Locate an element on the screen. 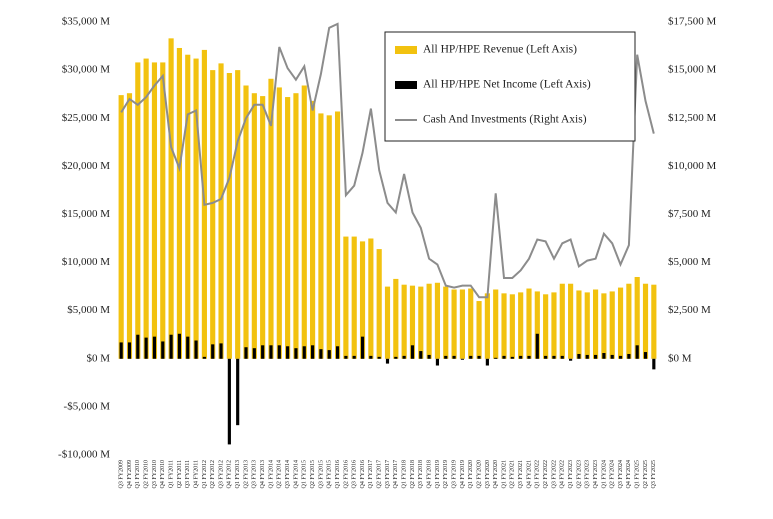 The width and height of the screenshot is (773, 519). x-tick-label: Q3 FY2021 is located at coordinates (521, 474).